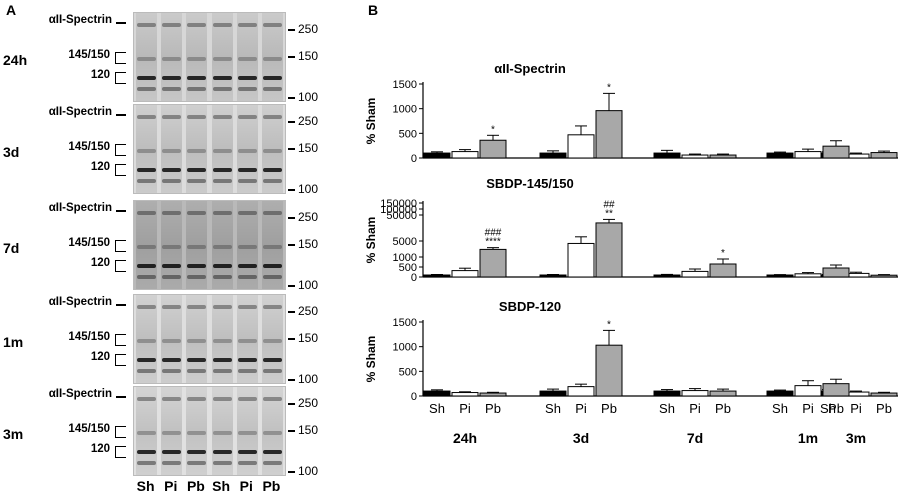 Image resolution: width=918 pixels, height=498 pixels. I want to click on y-tick-label: 1500, so click(405, 323).